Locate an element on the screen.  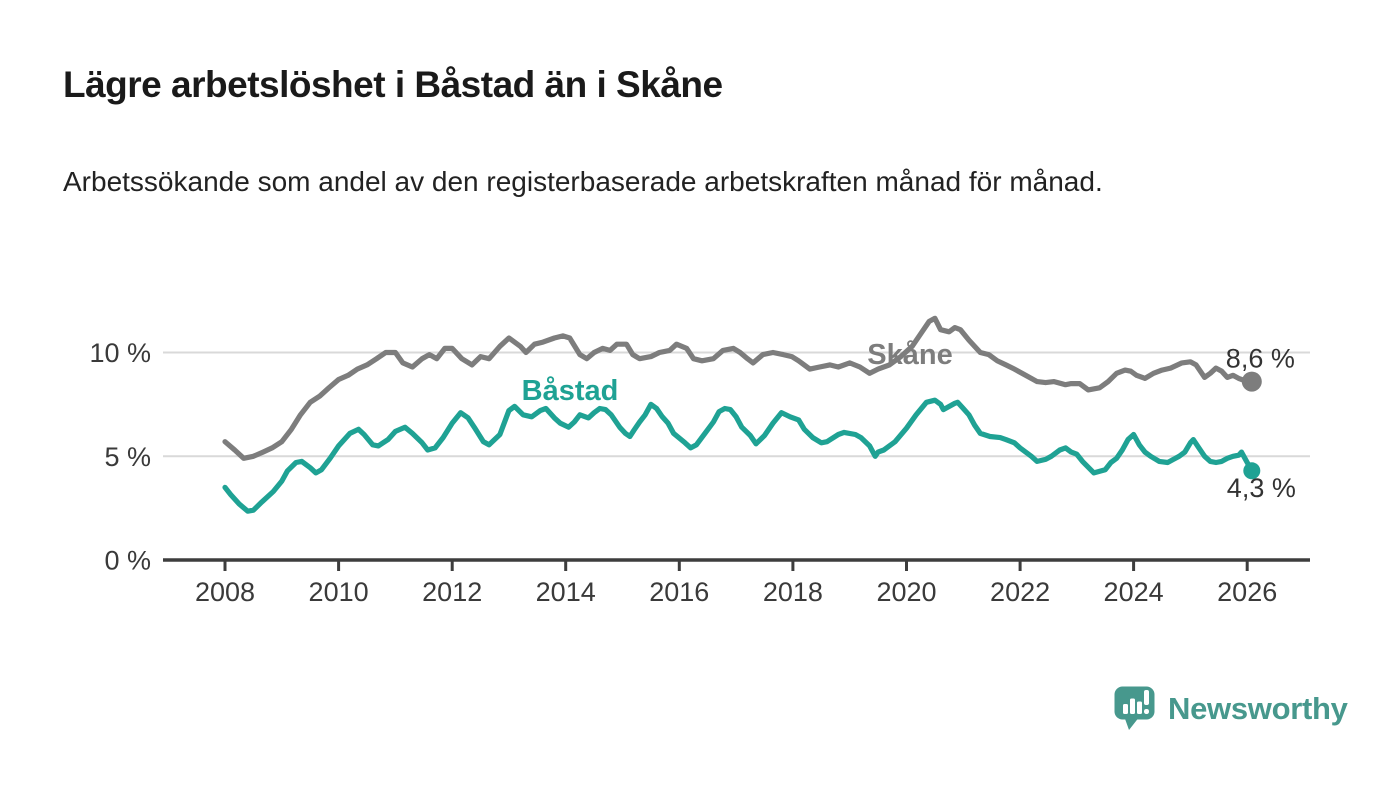
x-tick-label-2024: 2024 is located at coordinates (1134, 592).